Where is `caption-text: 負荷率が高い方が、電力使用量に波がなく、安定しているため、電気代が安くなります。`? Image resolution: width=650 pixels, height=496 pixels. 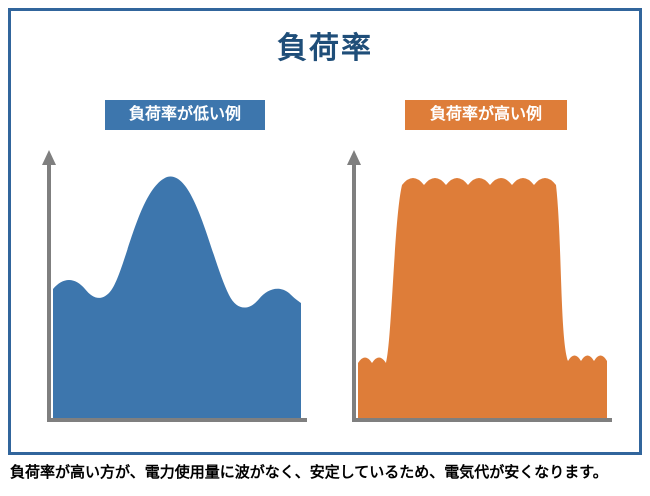
caption-text: 負荷率が高い方が、電力使用量に波がなく、安定しているため、電気代が安くなります。 is located at coordinates (309, 472).